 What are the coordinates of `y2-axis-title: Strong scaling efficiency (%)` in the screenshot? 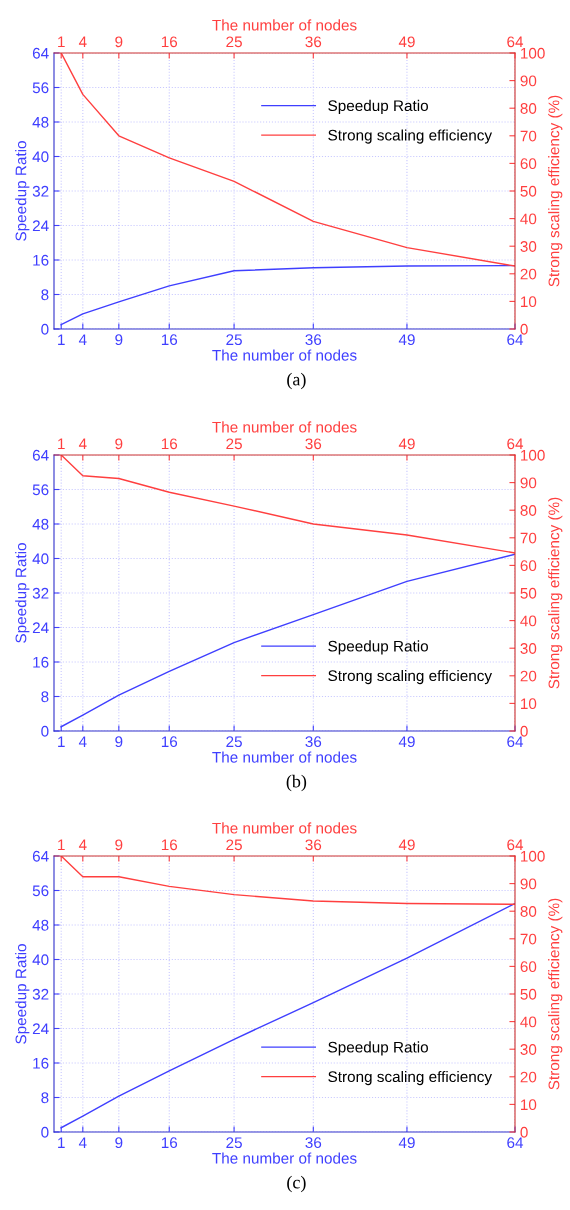 It's located at (555, 191).